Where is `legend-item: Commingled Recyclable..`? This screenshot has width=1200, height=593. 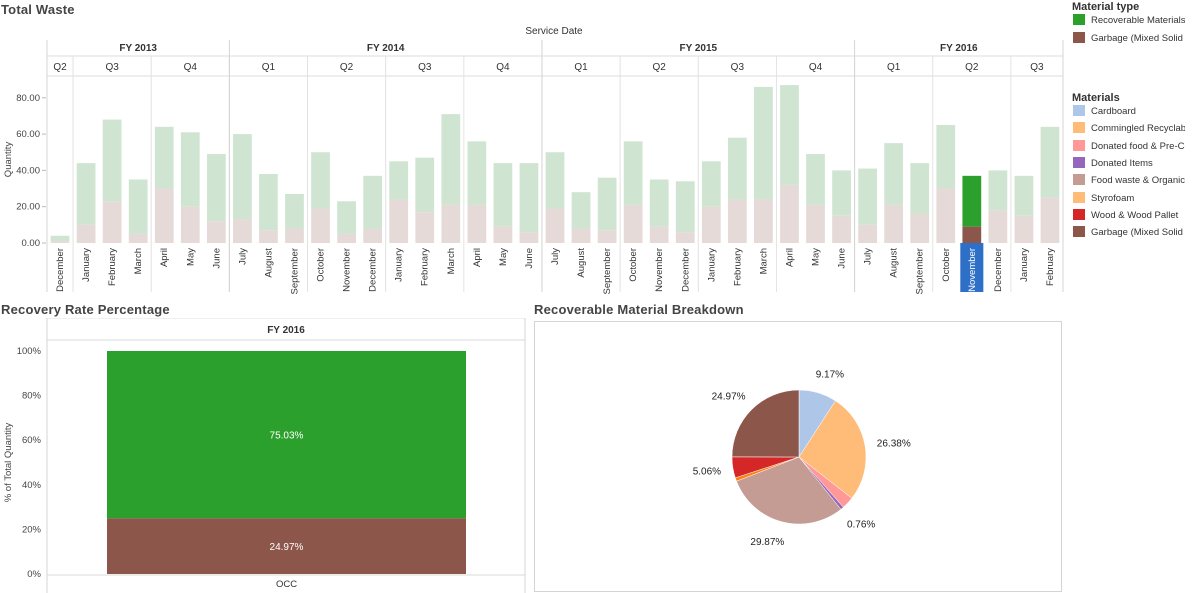 legend-item: Commingled Recyclable.. is located at coordinates (1129, 129).